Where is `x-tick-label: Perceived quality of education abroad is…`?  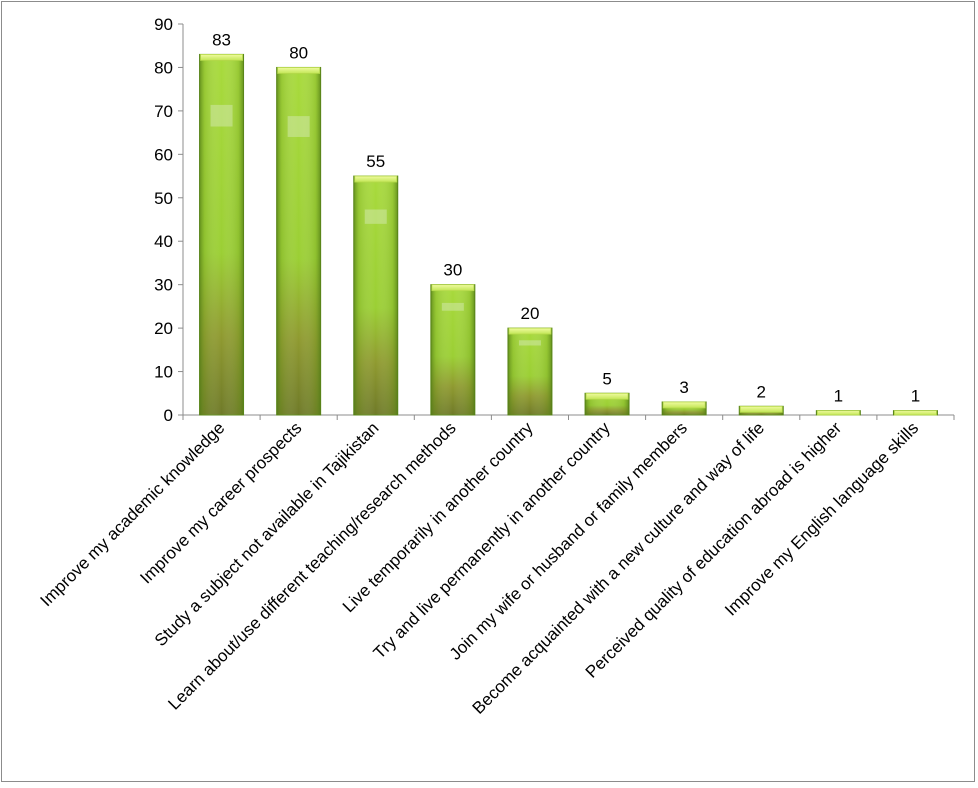
x-tick-label: Perceived quality of education abroad is… is located at coordinates (714, 550).